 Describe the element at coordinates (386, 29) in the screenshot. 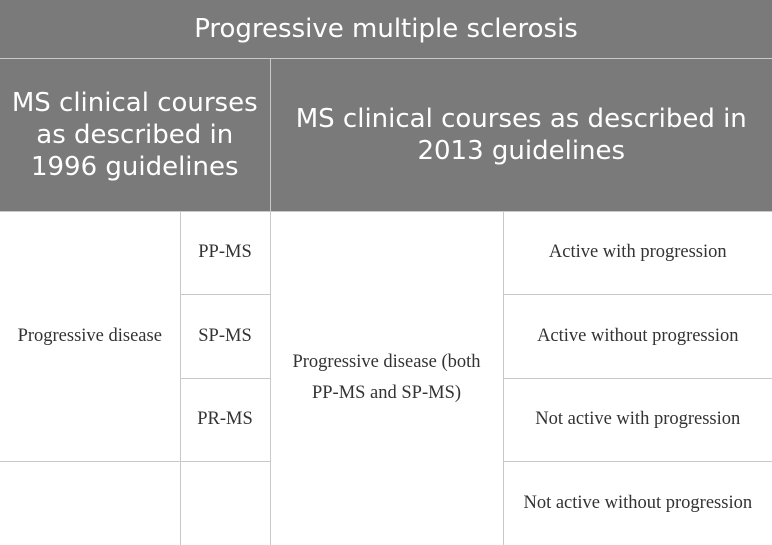

I see `table-title: Progressive multiple sclerosis` at that location.